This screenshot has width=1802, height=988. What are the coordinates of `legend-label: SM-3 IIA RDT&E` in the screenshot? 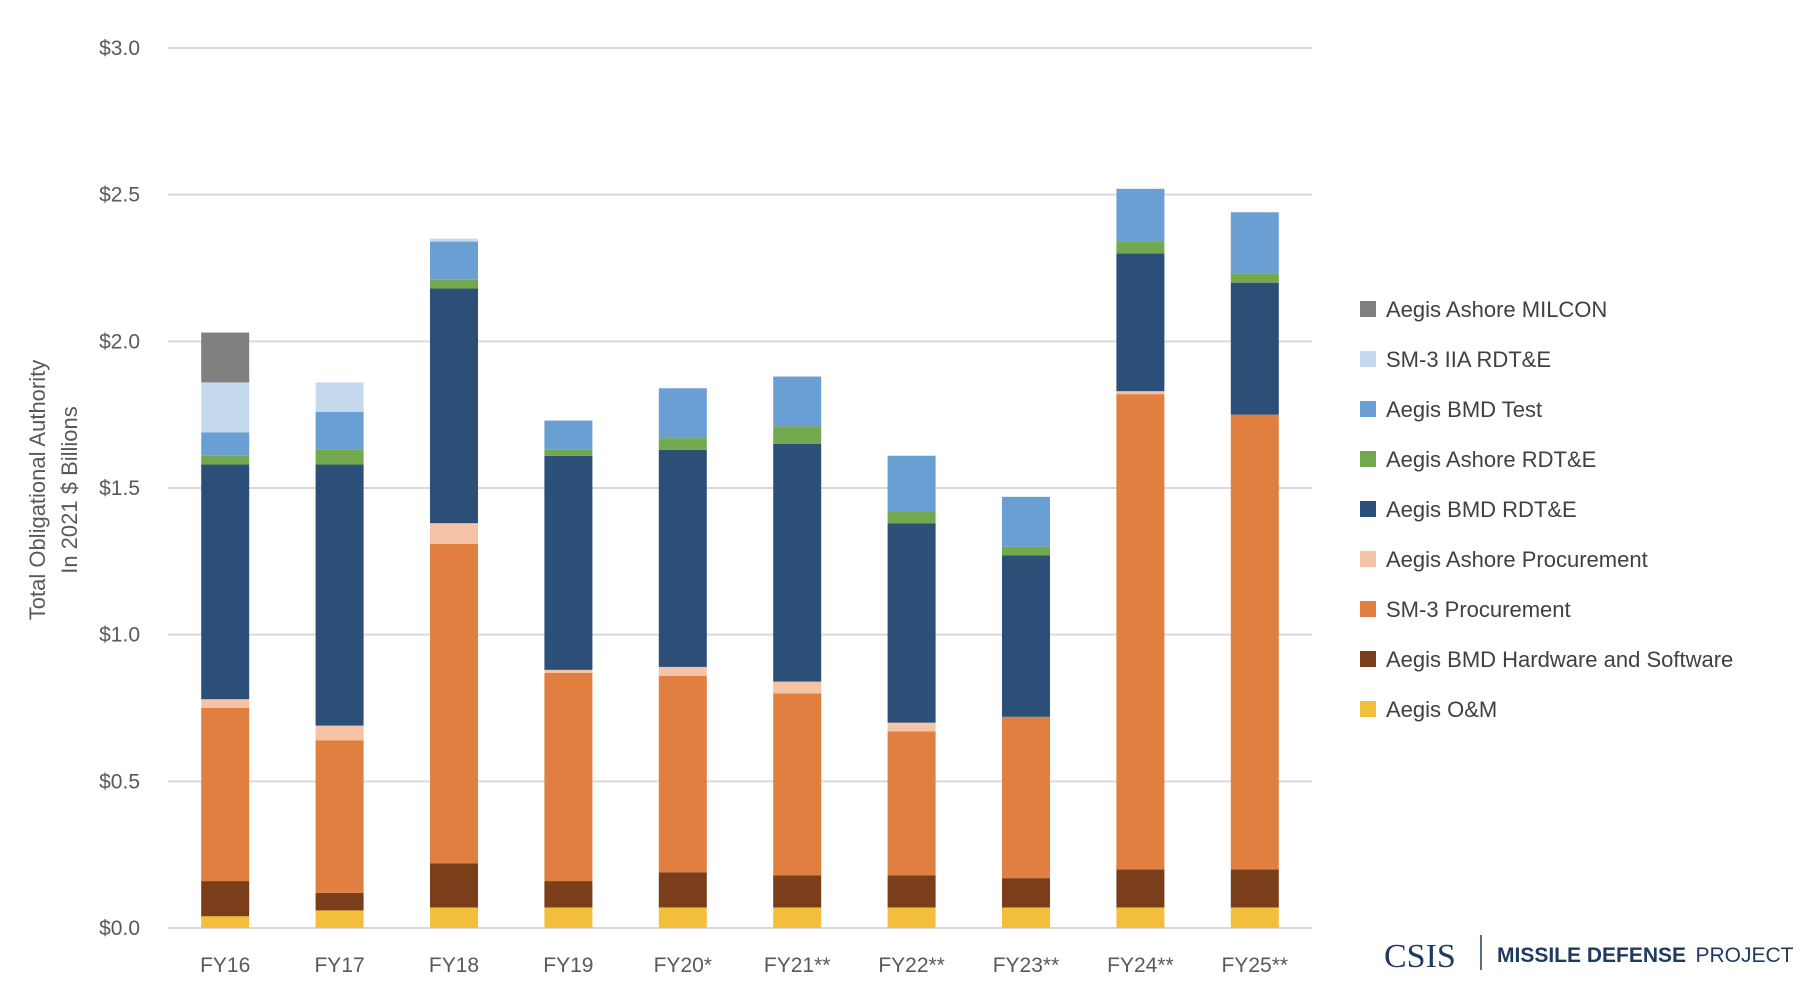 It's located at (1468, 359).